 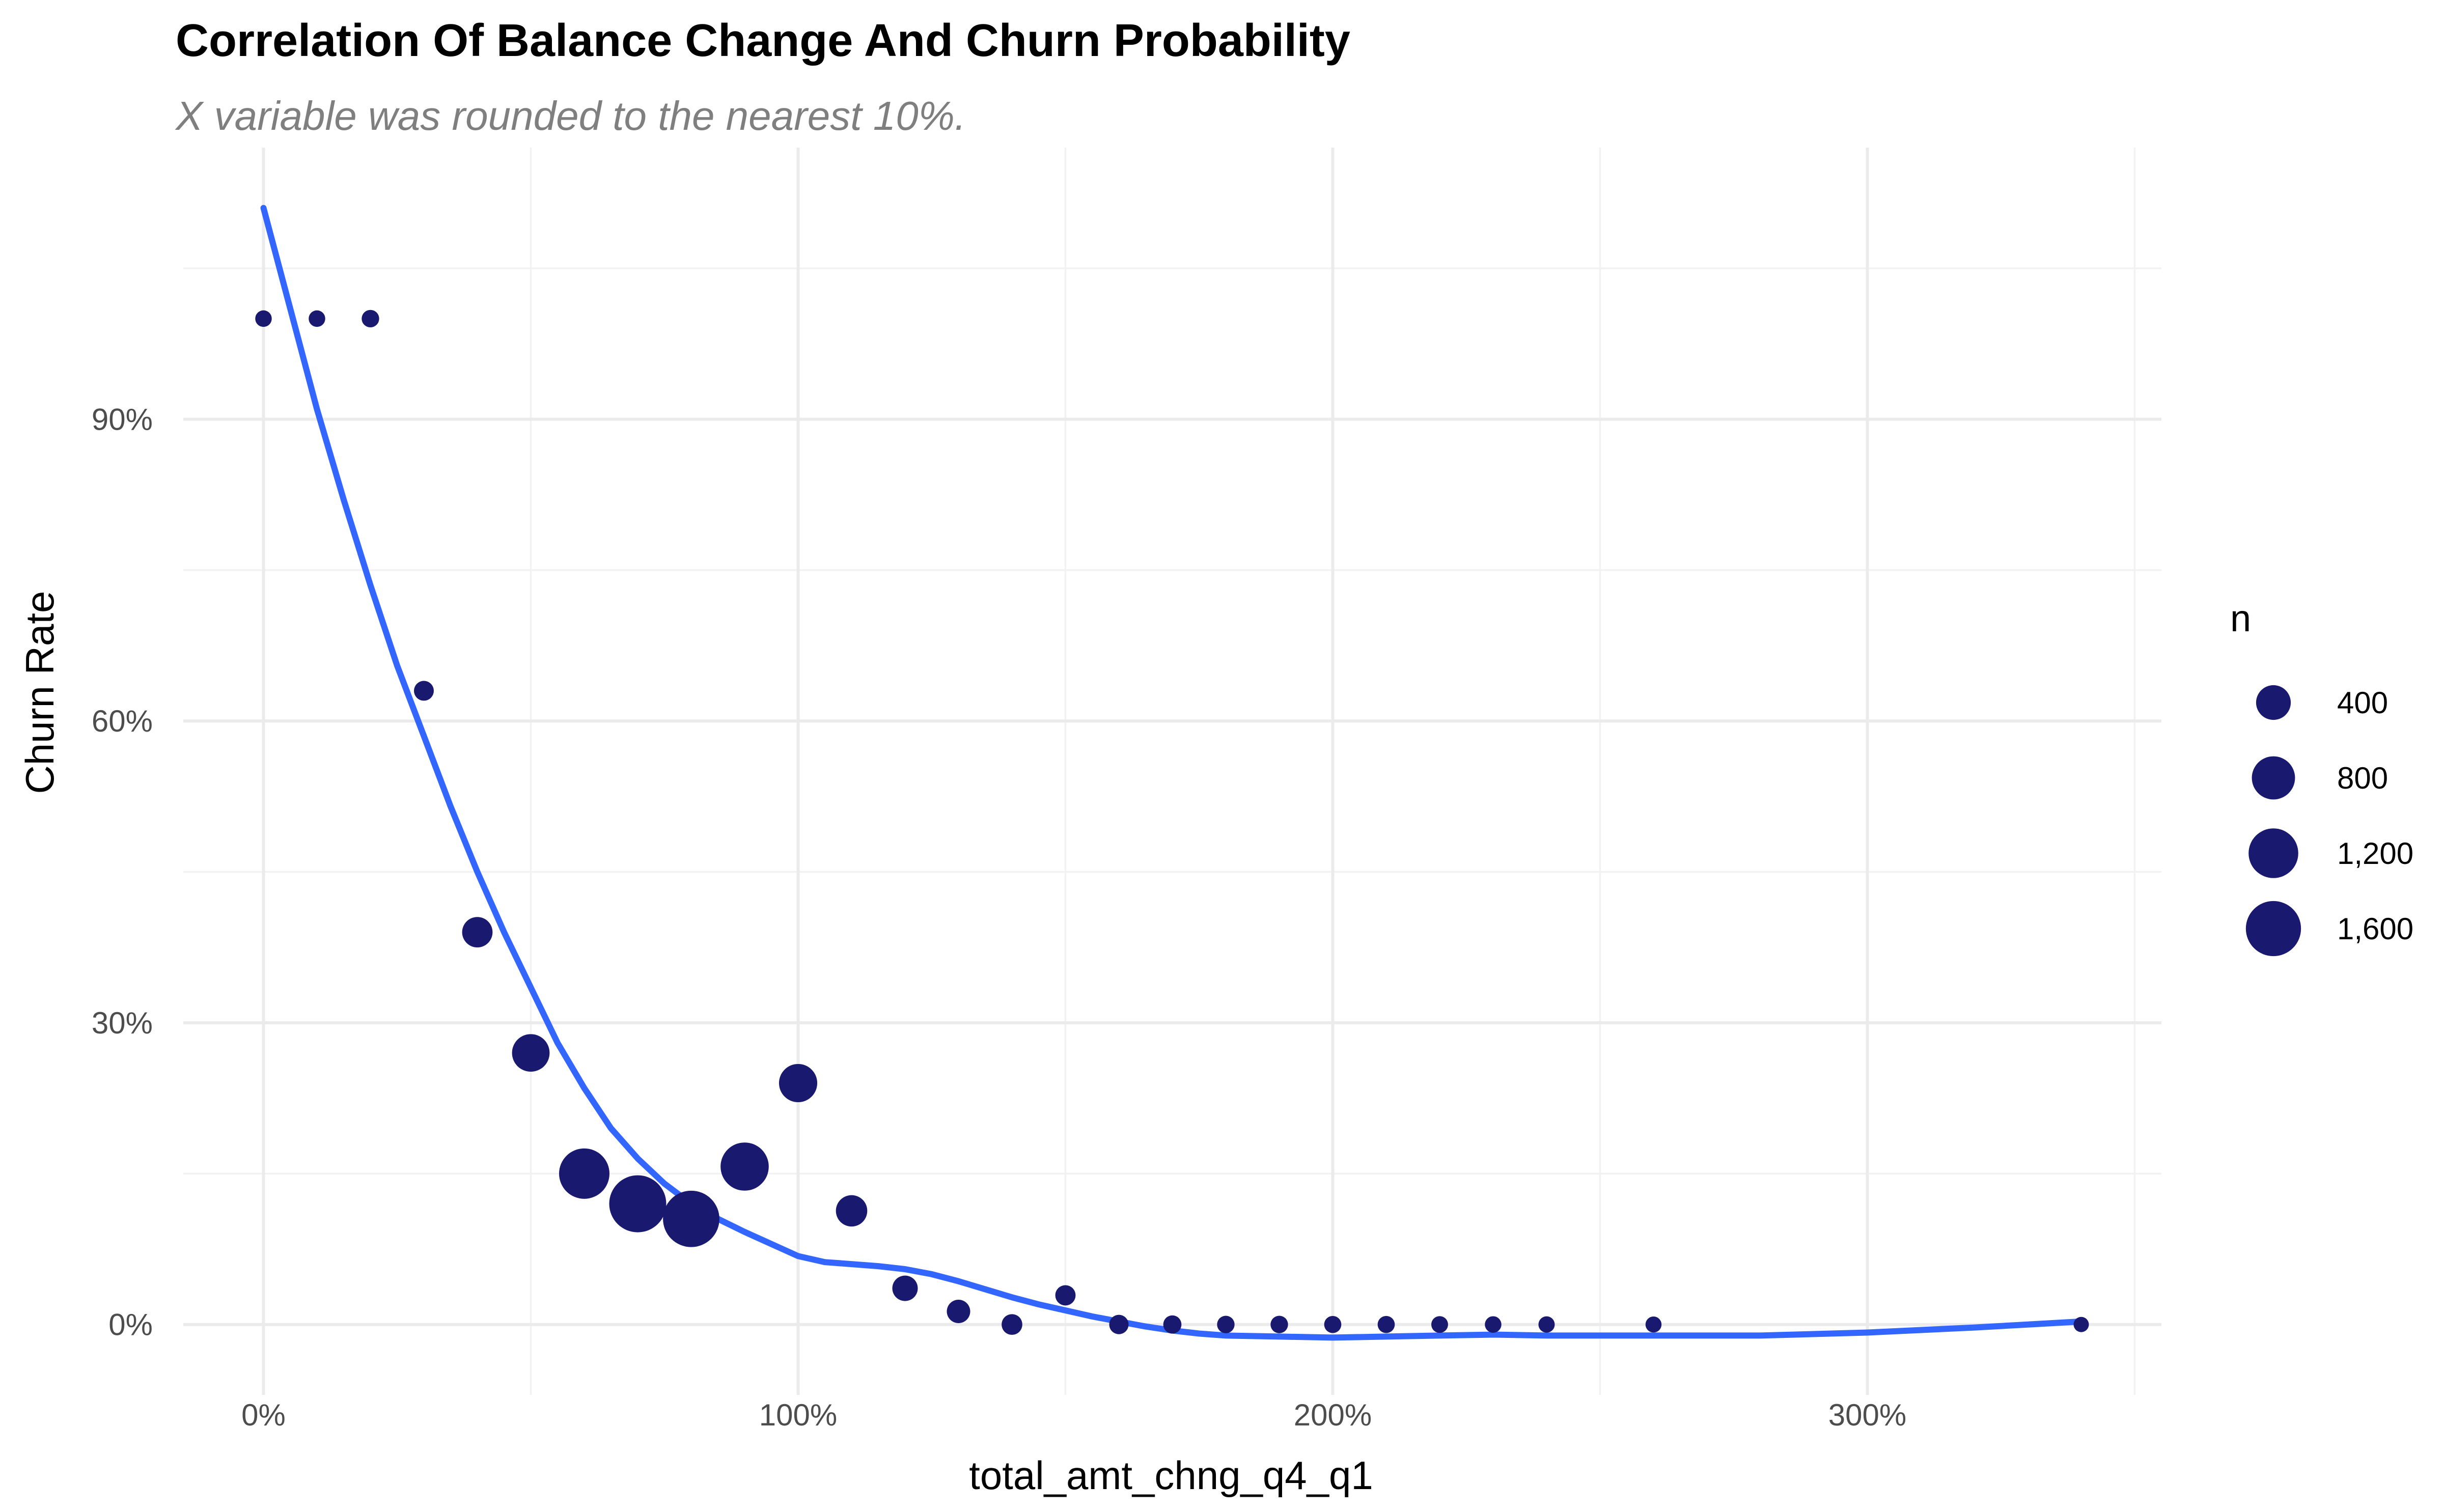 What do you see at coordinates (122, 1023) in the screenshot?
I see `y-tick-label: 30%` at bounding box center [122, 1023].